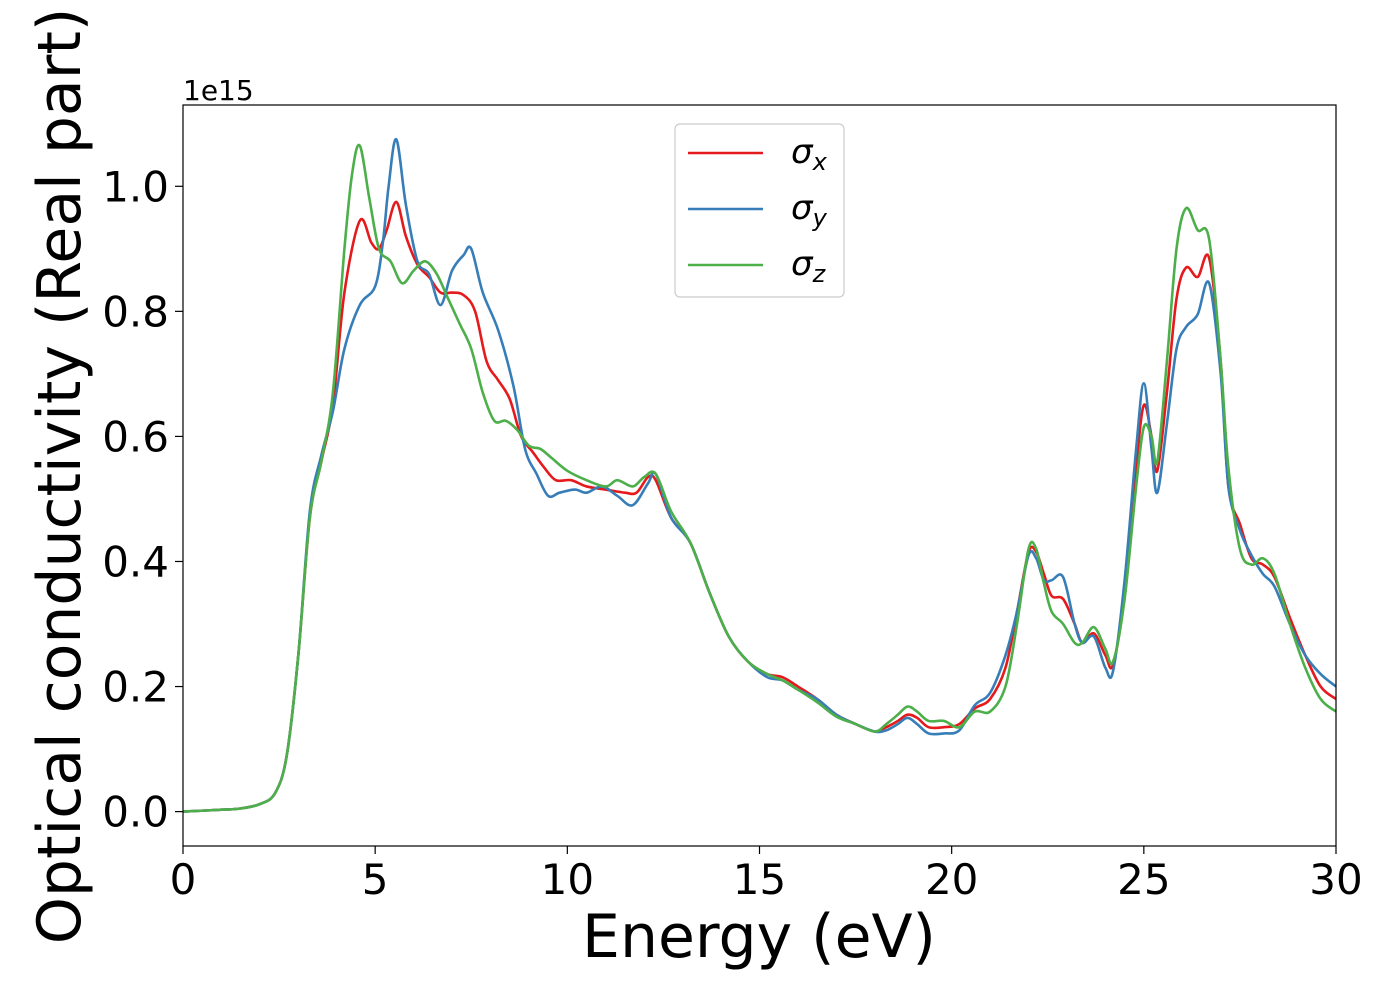 The height and width of the screenshot is (1000, 1400). What do you see at coordinates (1143, 879) in the screenshot?
I see `x-tick-label: 25` at bounding box center [1143, 879].